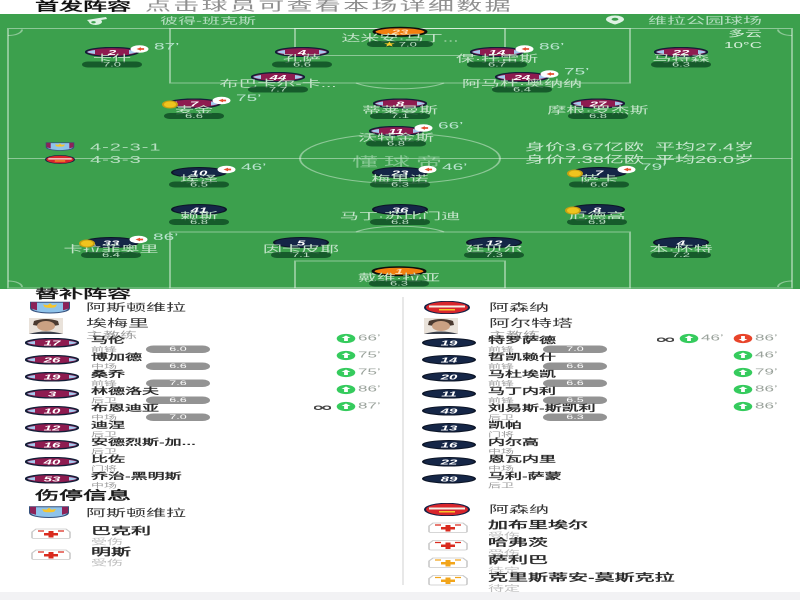 Image resolution: width=800 pixels, height=600 pixels. Describe the element at coordinates (111, 243) in the screenshot. I see `svg-text: 33` at that location.